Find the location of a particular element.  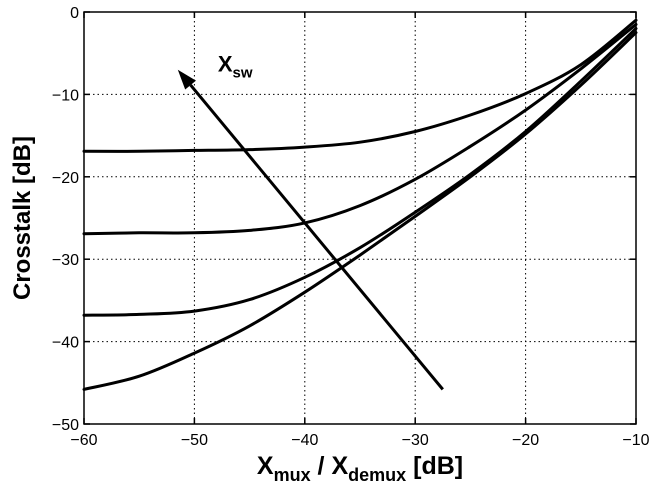

x-axis-label: Xmux / Xdemux [dB] is located at coordinates (360, 468).